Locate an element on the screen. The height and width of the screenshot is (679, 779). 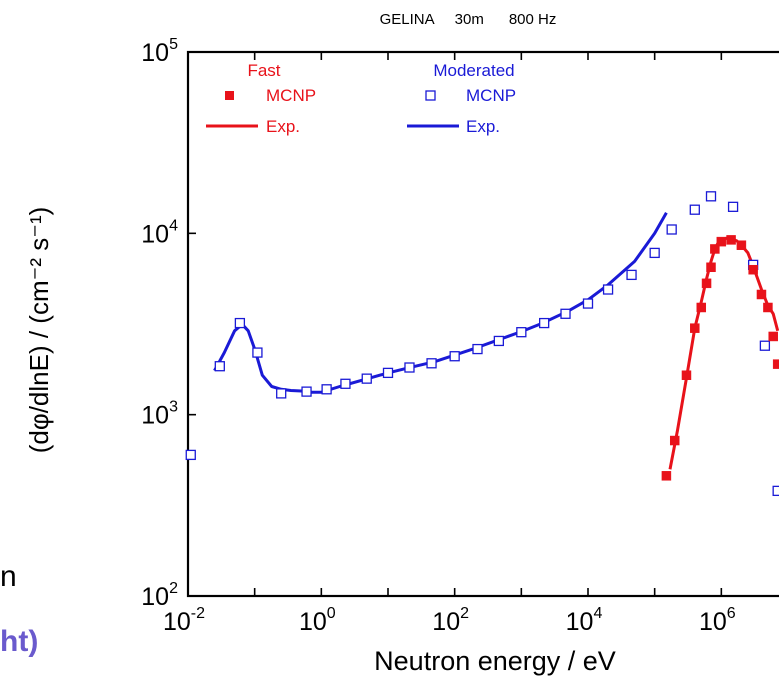
chart-title: GELINA 30m 800 Hz is located at coordinates (468, 19).